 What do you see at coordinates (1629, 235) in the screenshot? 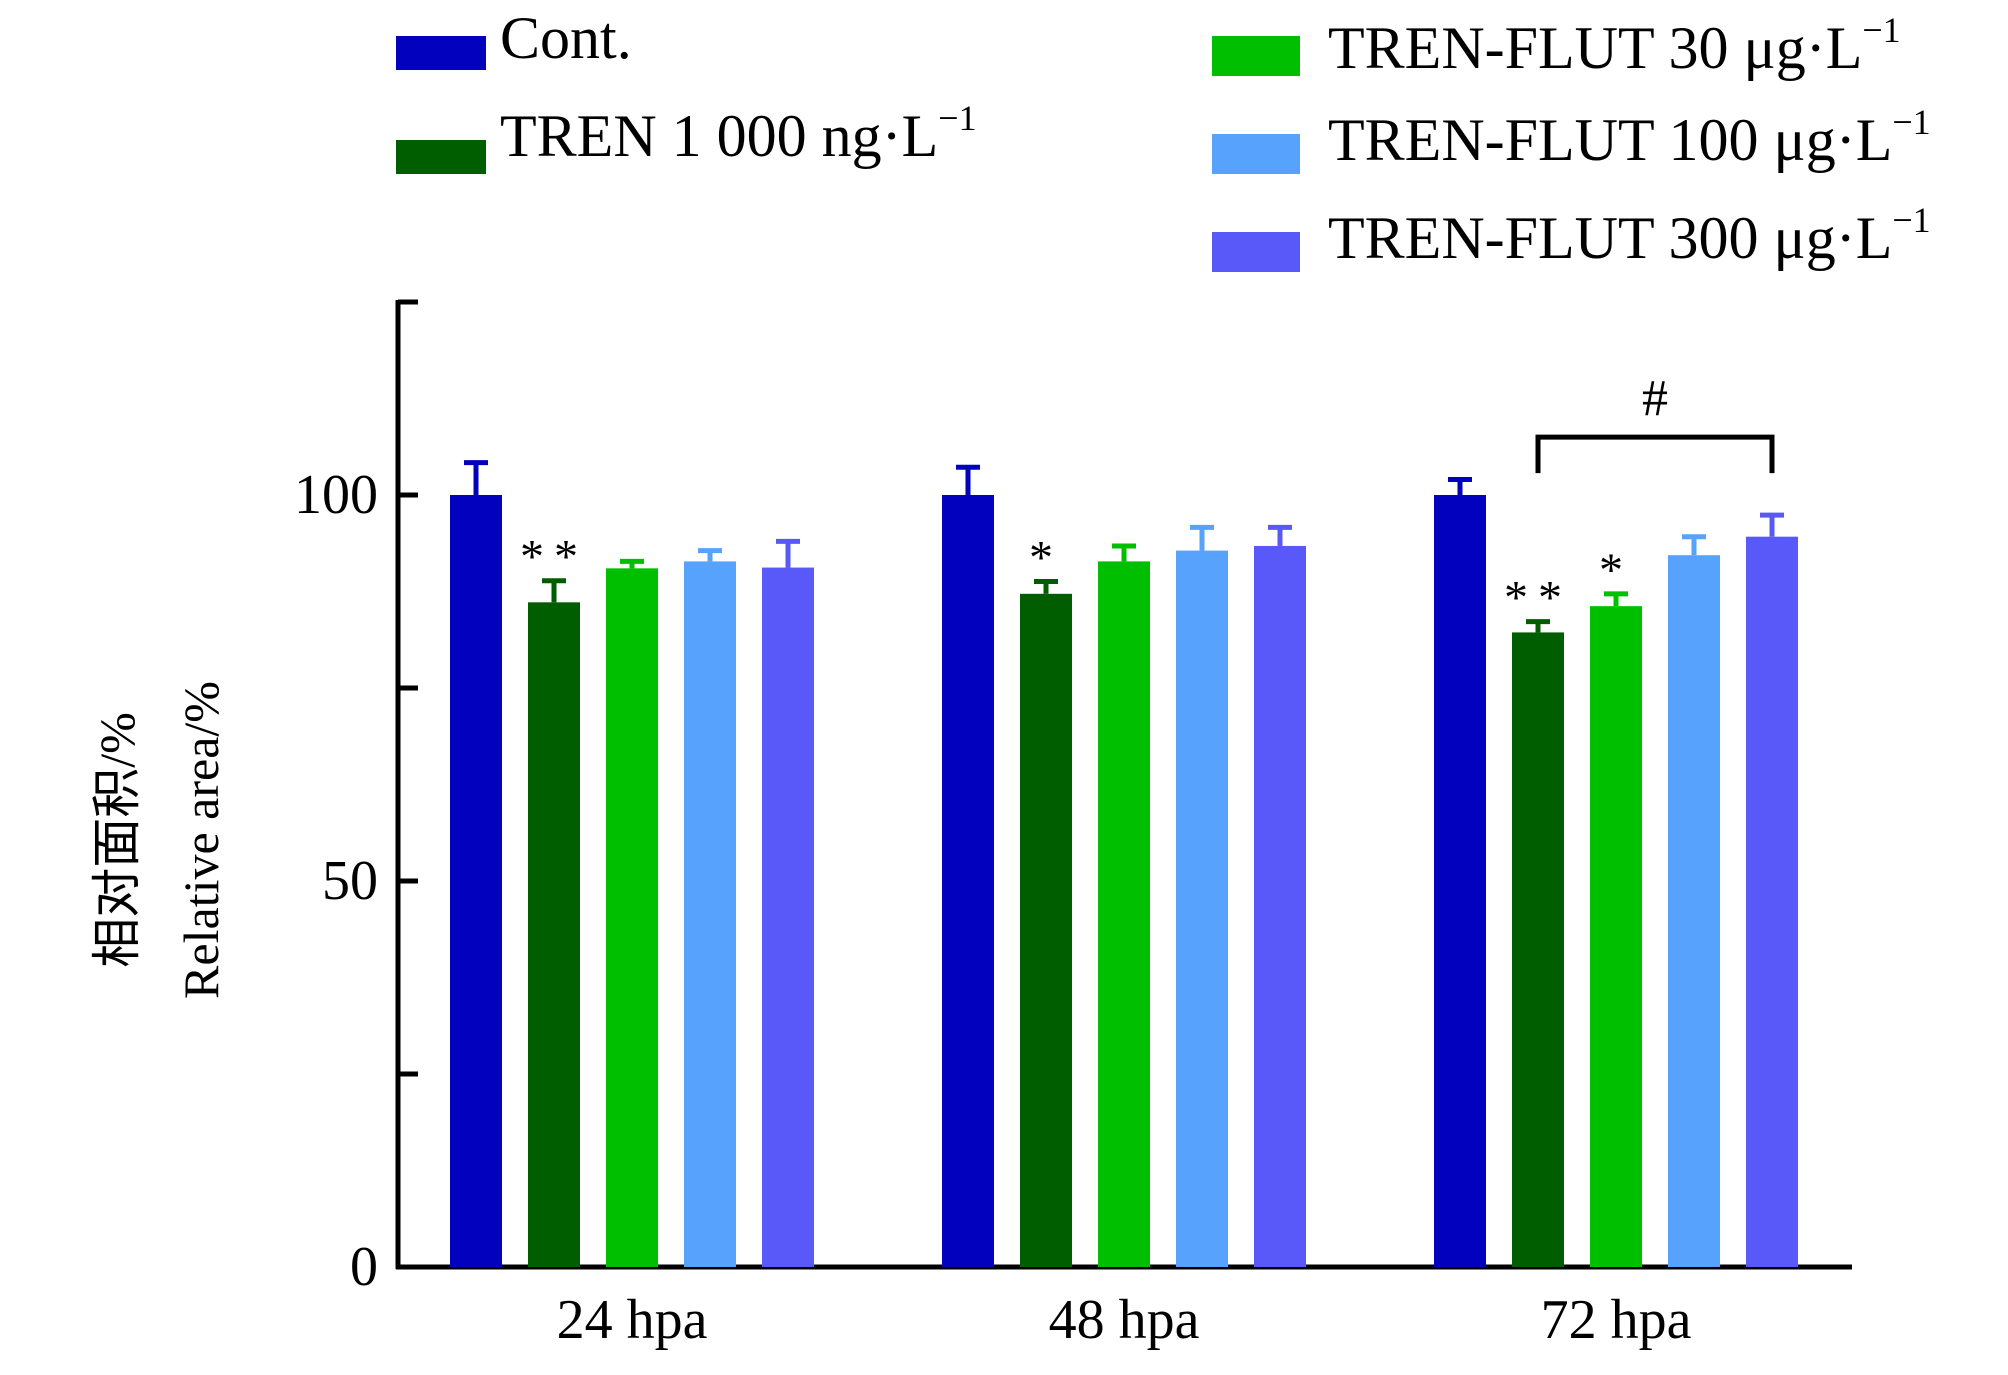
I see `legend-label: TREN-FLUT 300 μg·L−1` at bounding box center [1629, 235].